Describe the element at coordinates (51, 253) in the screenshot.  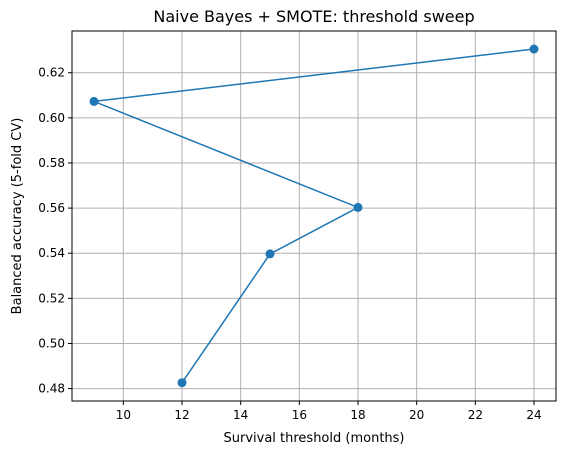
I see `y-tick-label: 0.54` at that location.